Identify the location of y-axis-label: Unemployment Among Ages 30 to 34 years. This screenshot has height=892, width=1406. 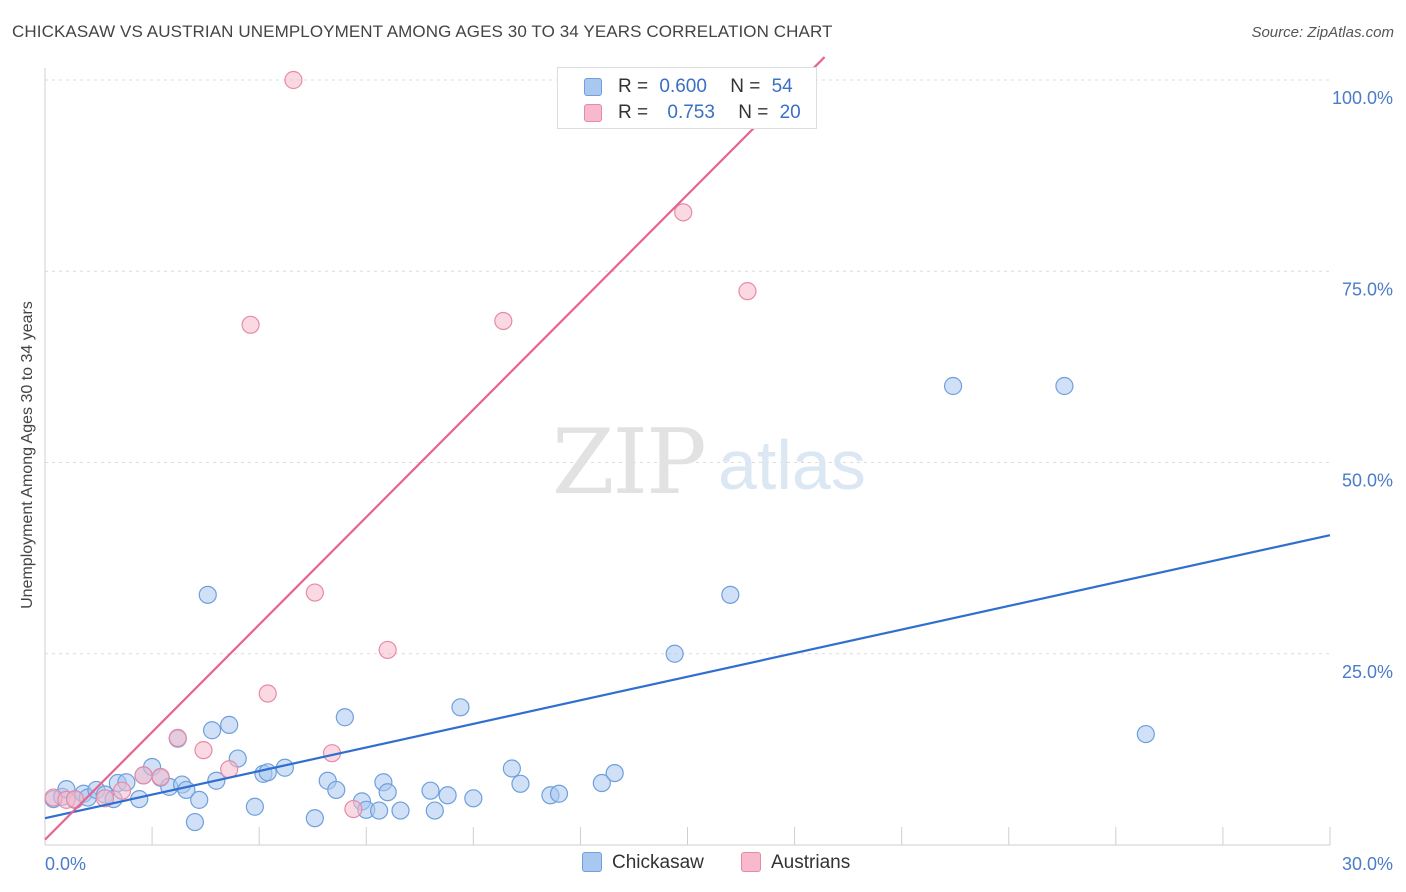
(27, 455).